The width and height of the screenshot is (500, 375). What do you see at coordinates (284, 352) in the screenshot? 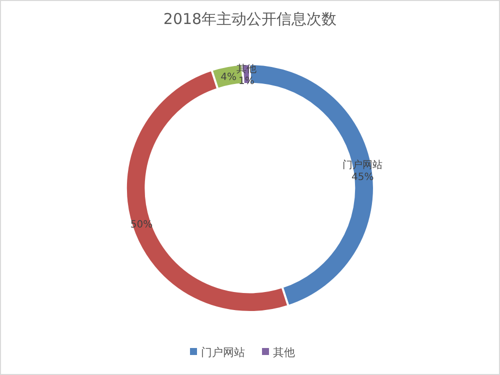
I see `legend-label: 其他` at bounding box center [284, 352].